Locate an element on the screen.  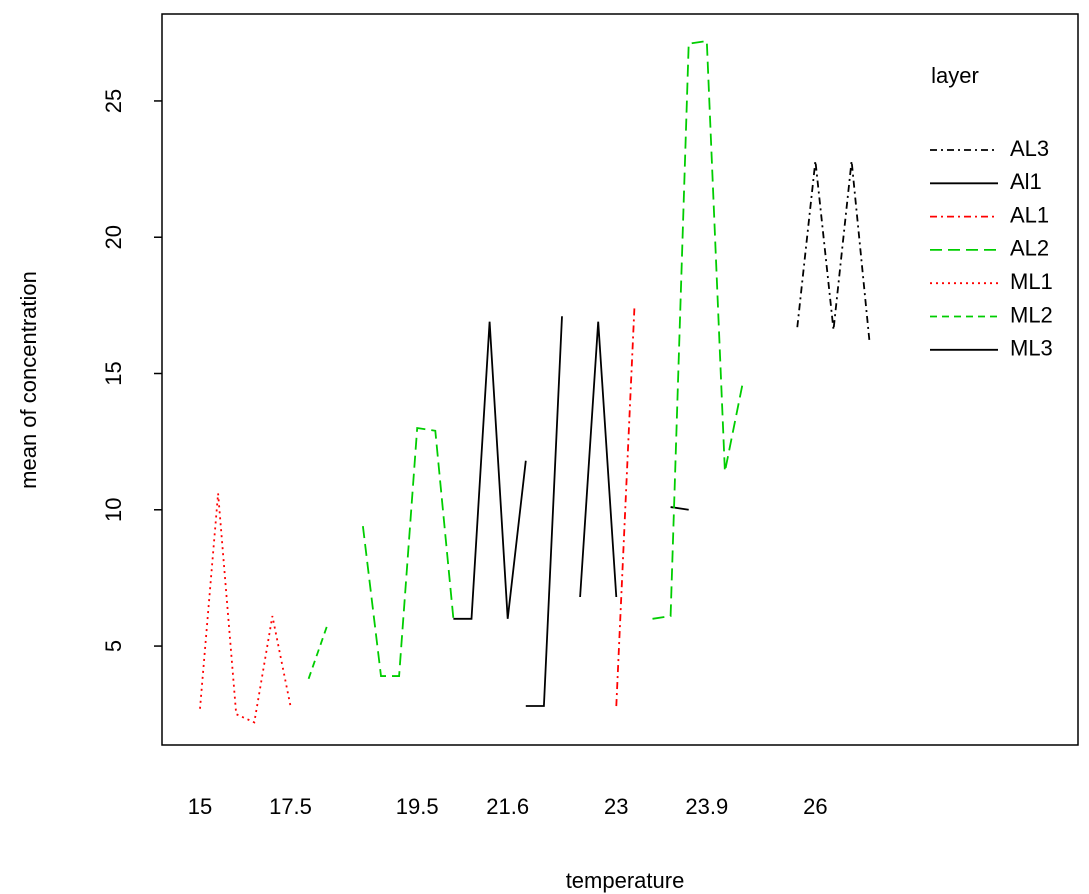
y-tick-label: 20 is located at coordinates (113, 237).